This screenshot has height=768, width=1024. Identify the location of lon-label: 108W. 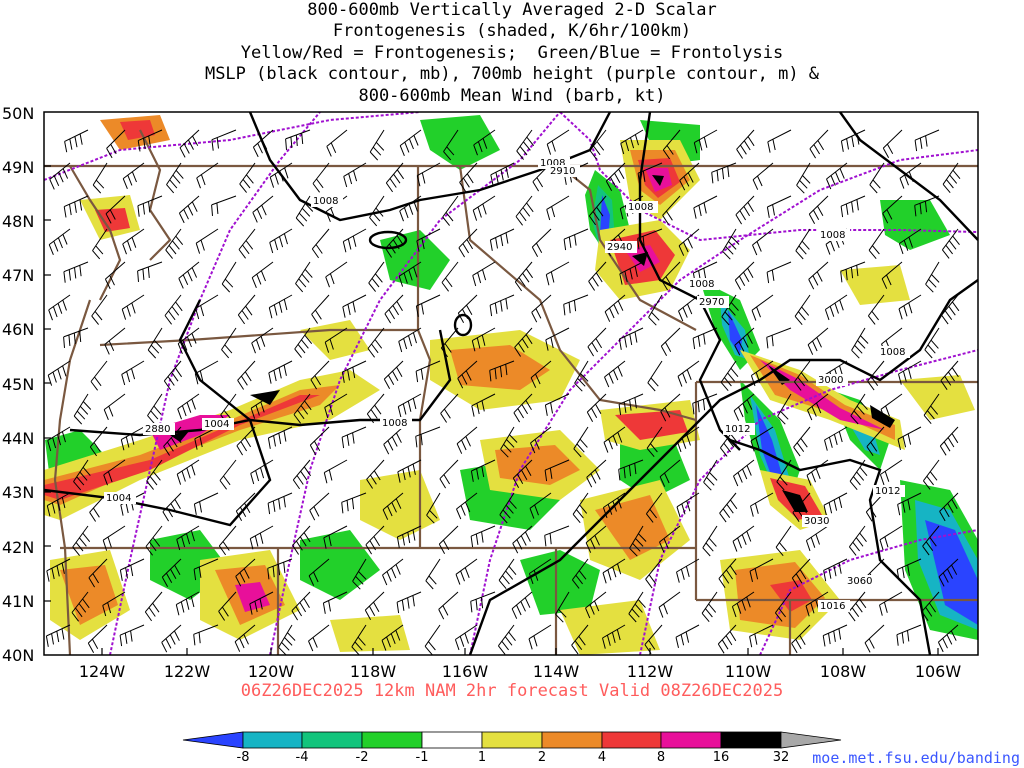
(843, 671).